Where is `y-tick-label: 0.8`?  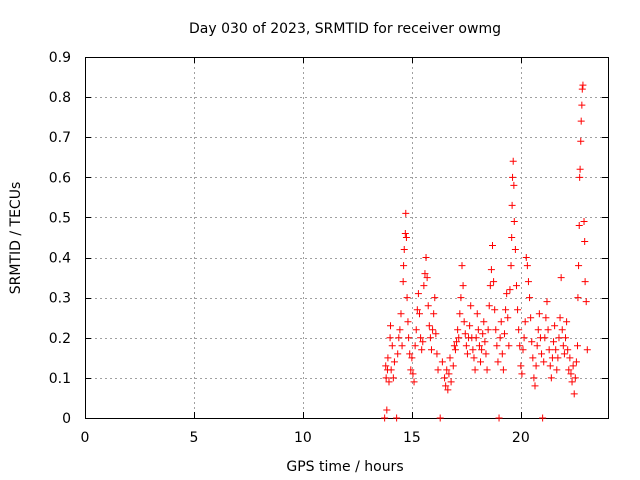 y-tick-label: 0.8 is located at coordinates (60, 98).